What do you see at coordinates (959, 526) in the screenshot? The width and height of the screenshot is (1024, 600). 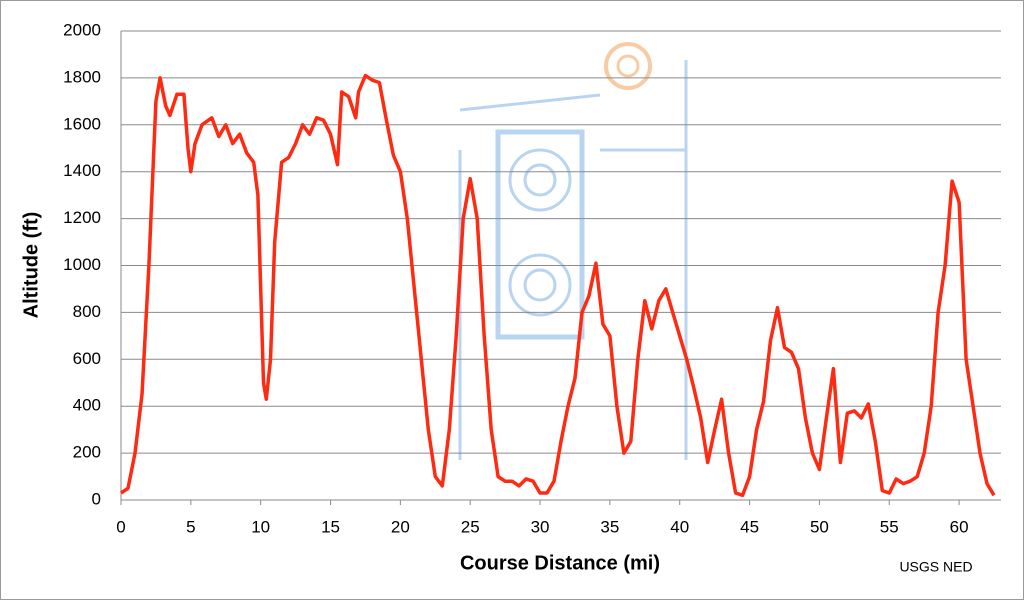 I see `x-tick-label: 60` at bounding box center [959, 526].